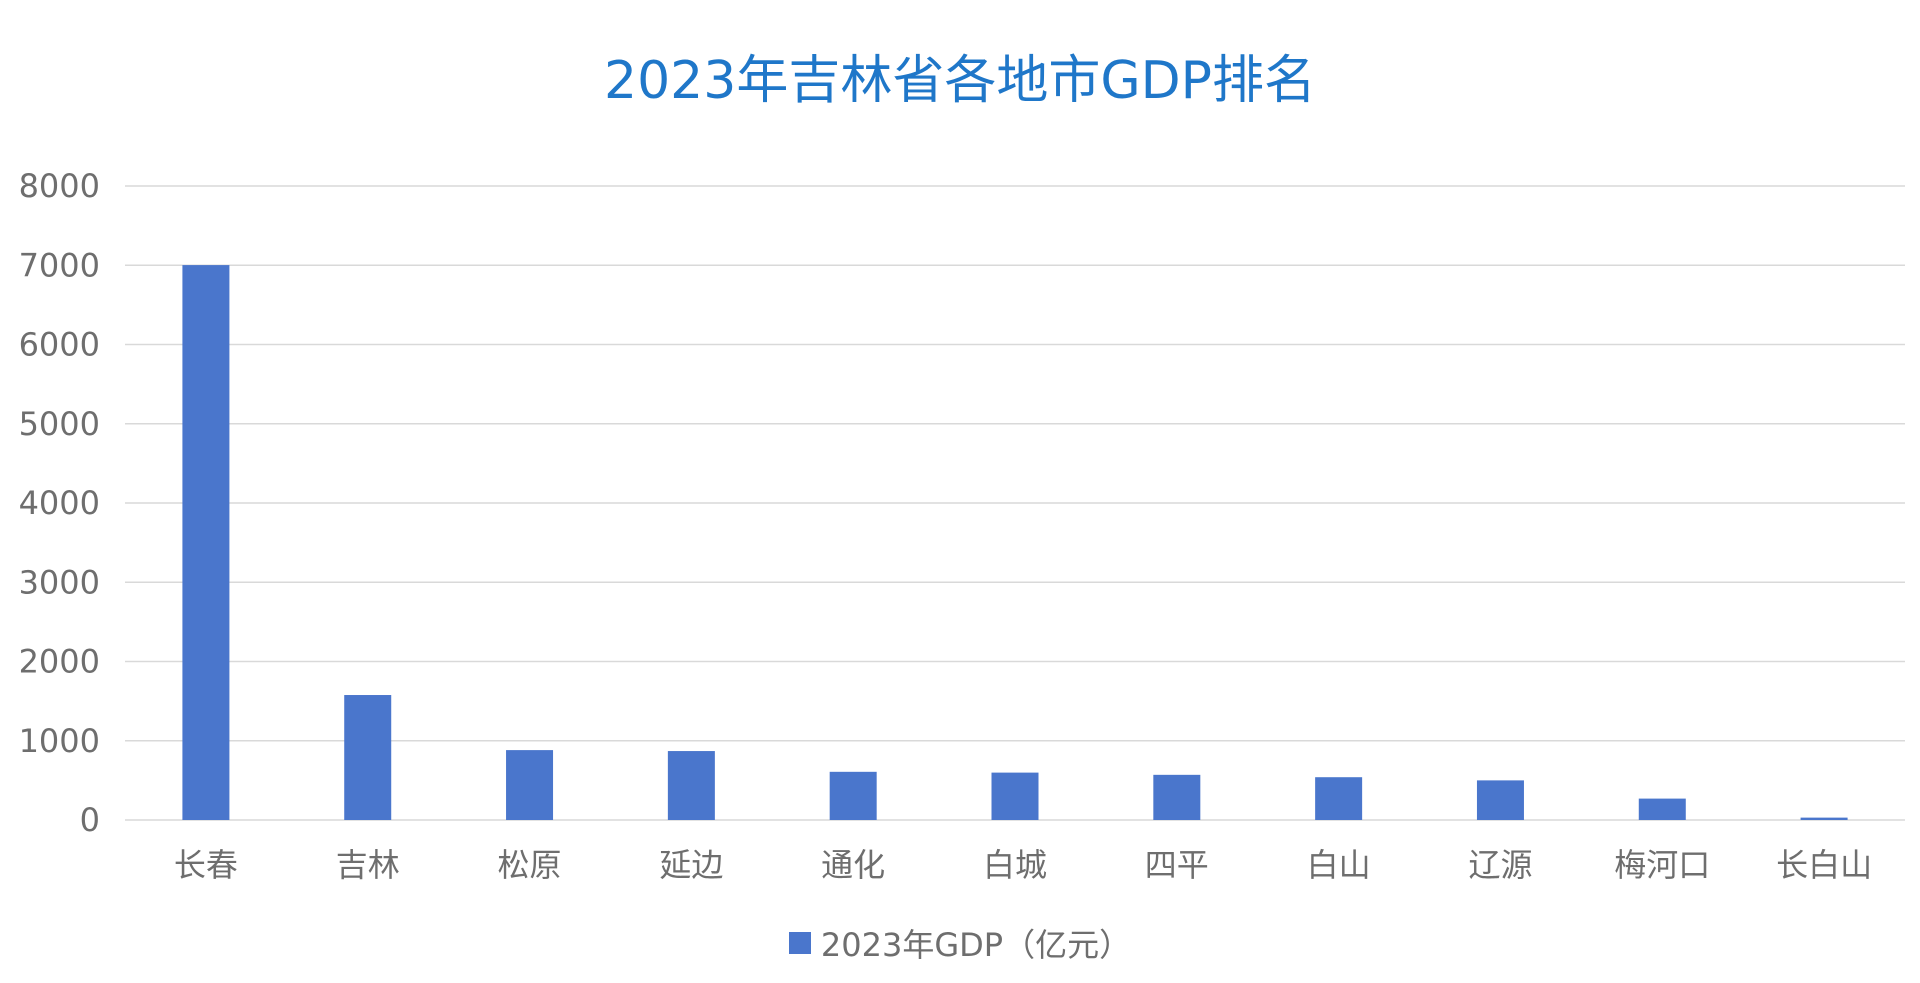  Describe the element at coordinates (59, 582) in the screenshot. I see `y-tick-label: 3000` at that location.